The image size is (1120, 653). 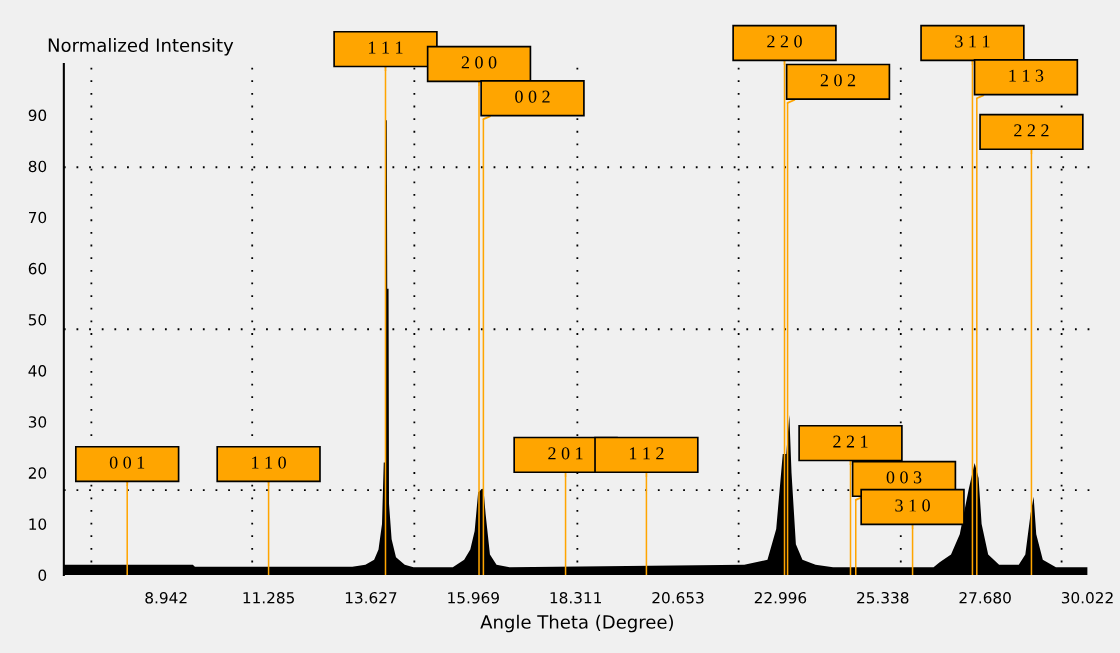 I want to click on annotation: 2 0 2, so click(x=838, y=80).